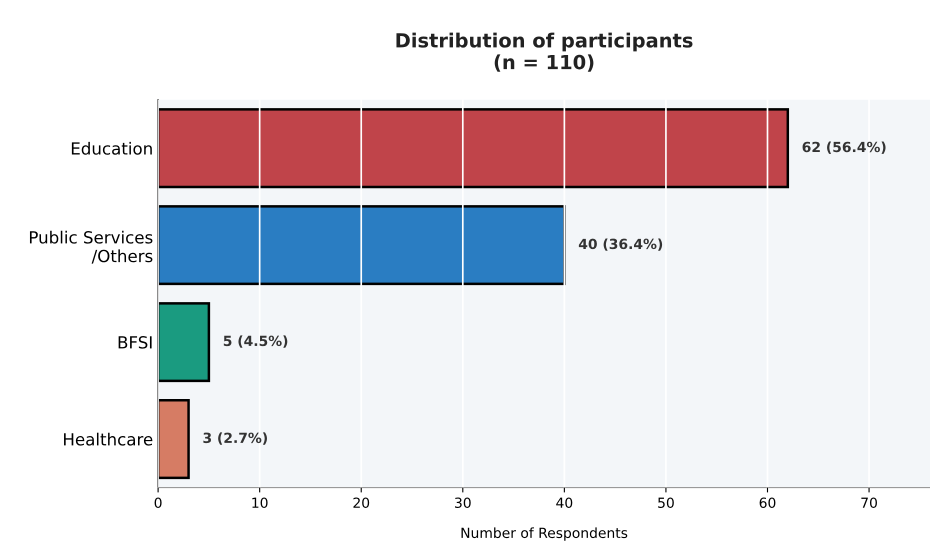 The height and width of the screenshot is (554, 930). What do you see at coordinates (235, 438) in the screenshot?
I see `data-label: 3 (2.7%)` at bounding box center [235, 438].